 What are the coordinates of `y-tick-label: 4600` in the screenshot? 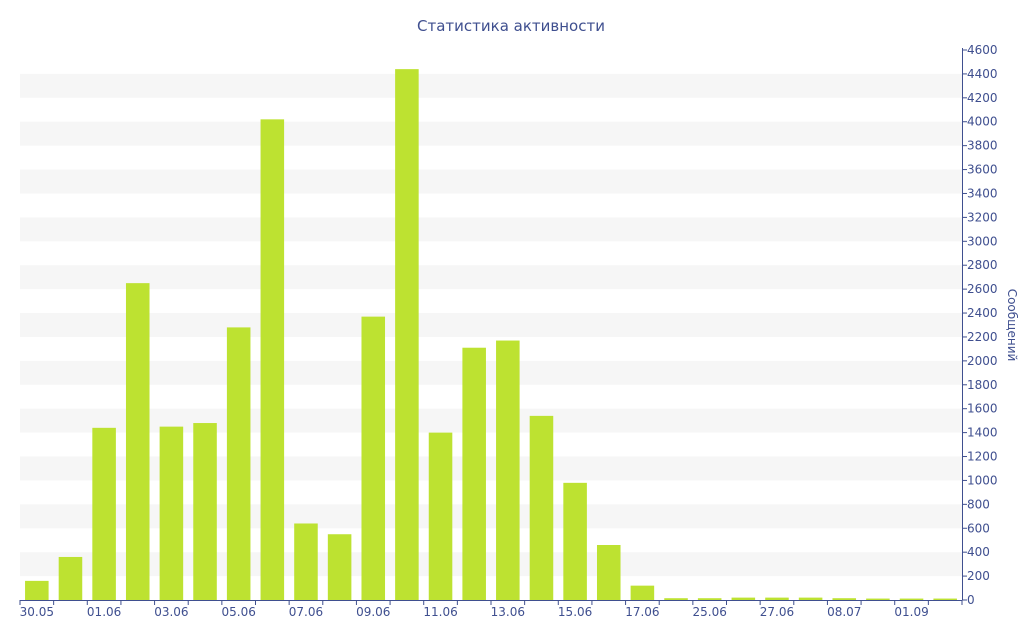 It's located at (982, 50).